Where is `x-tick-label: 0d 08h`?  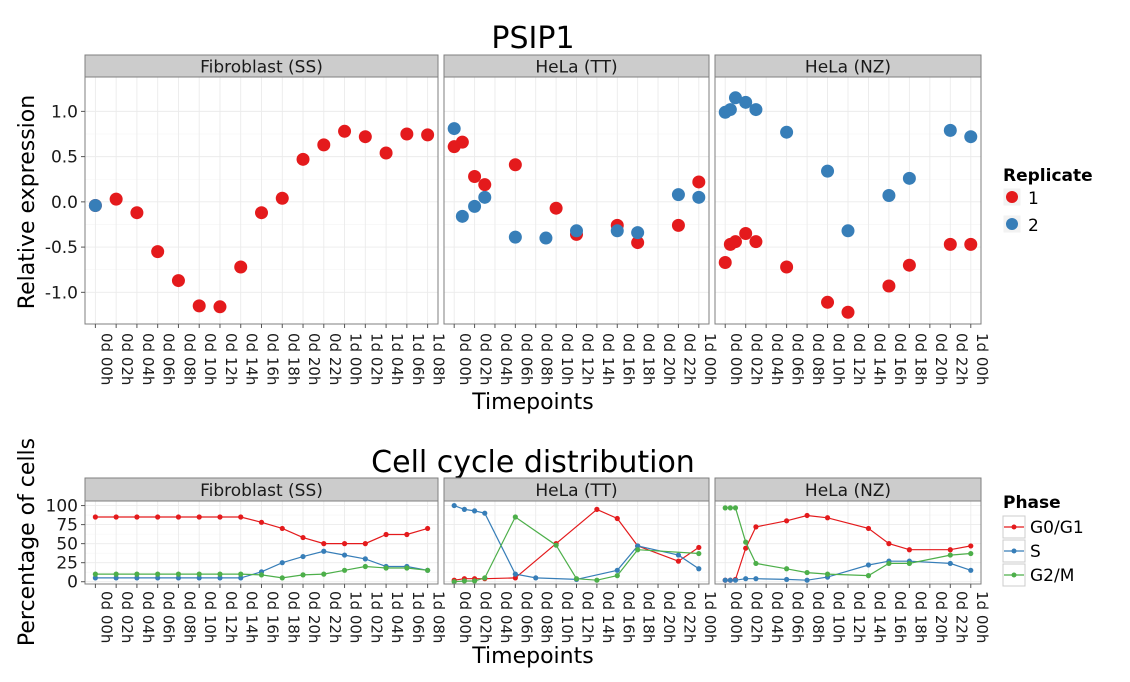 x-tick-label: 0d 08h is located at coordinates (189, 617).